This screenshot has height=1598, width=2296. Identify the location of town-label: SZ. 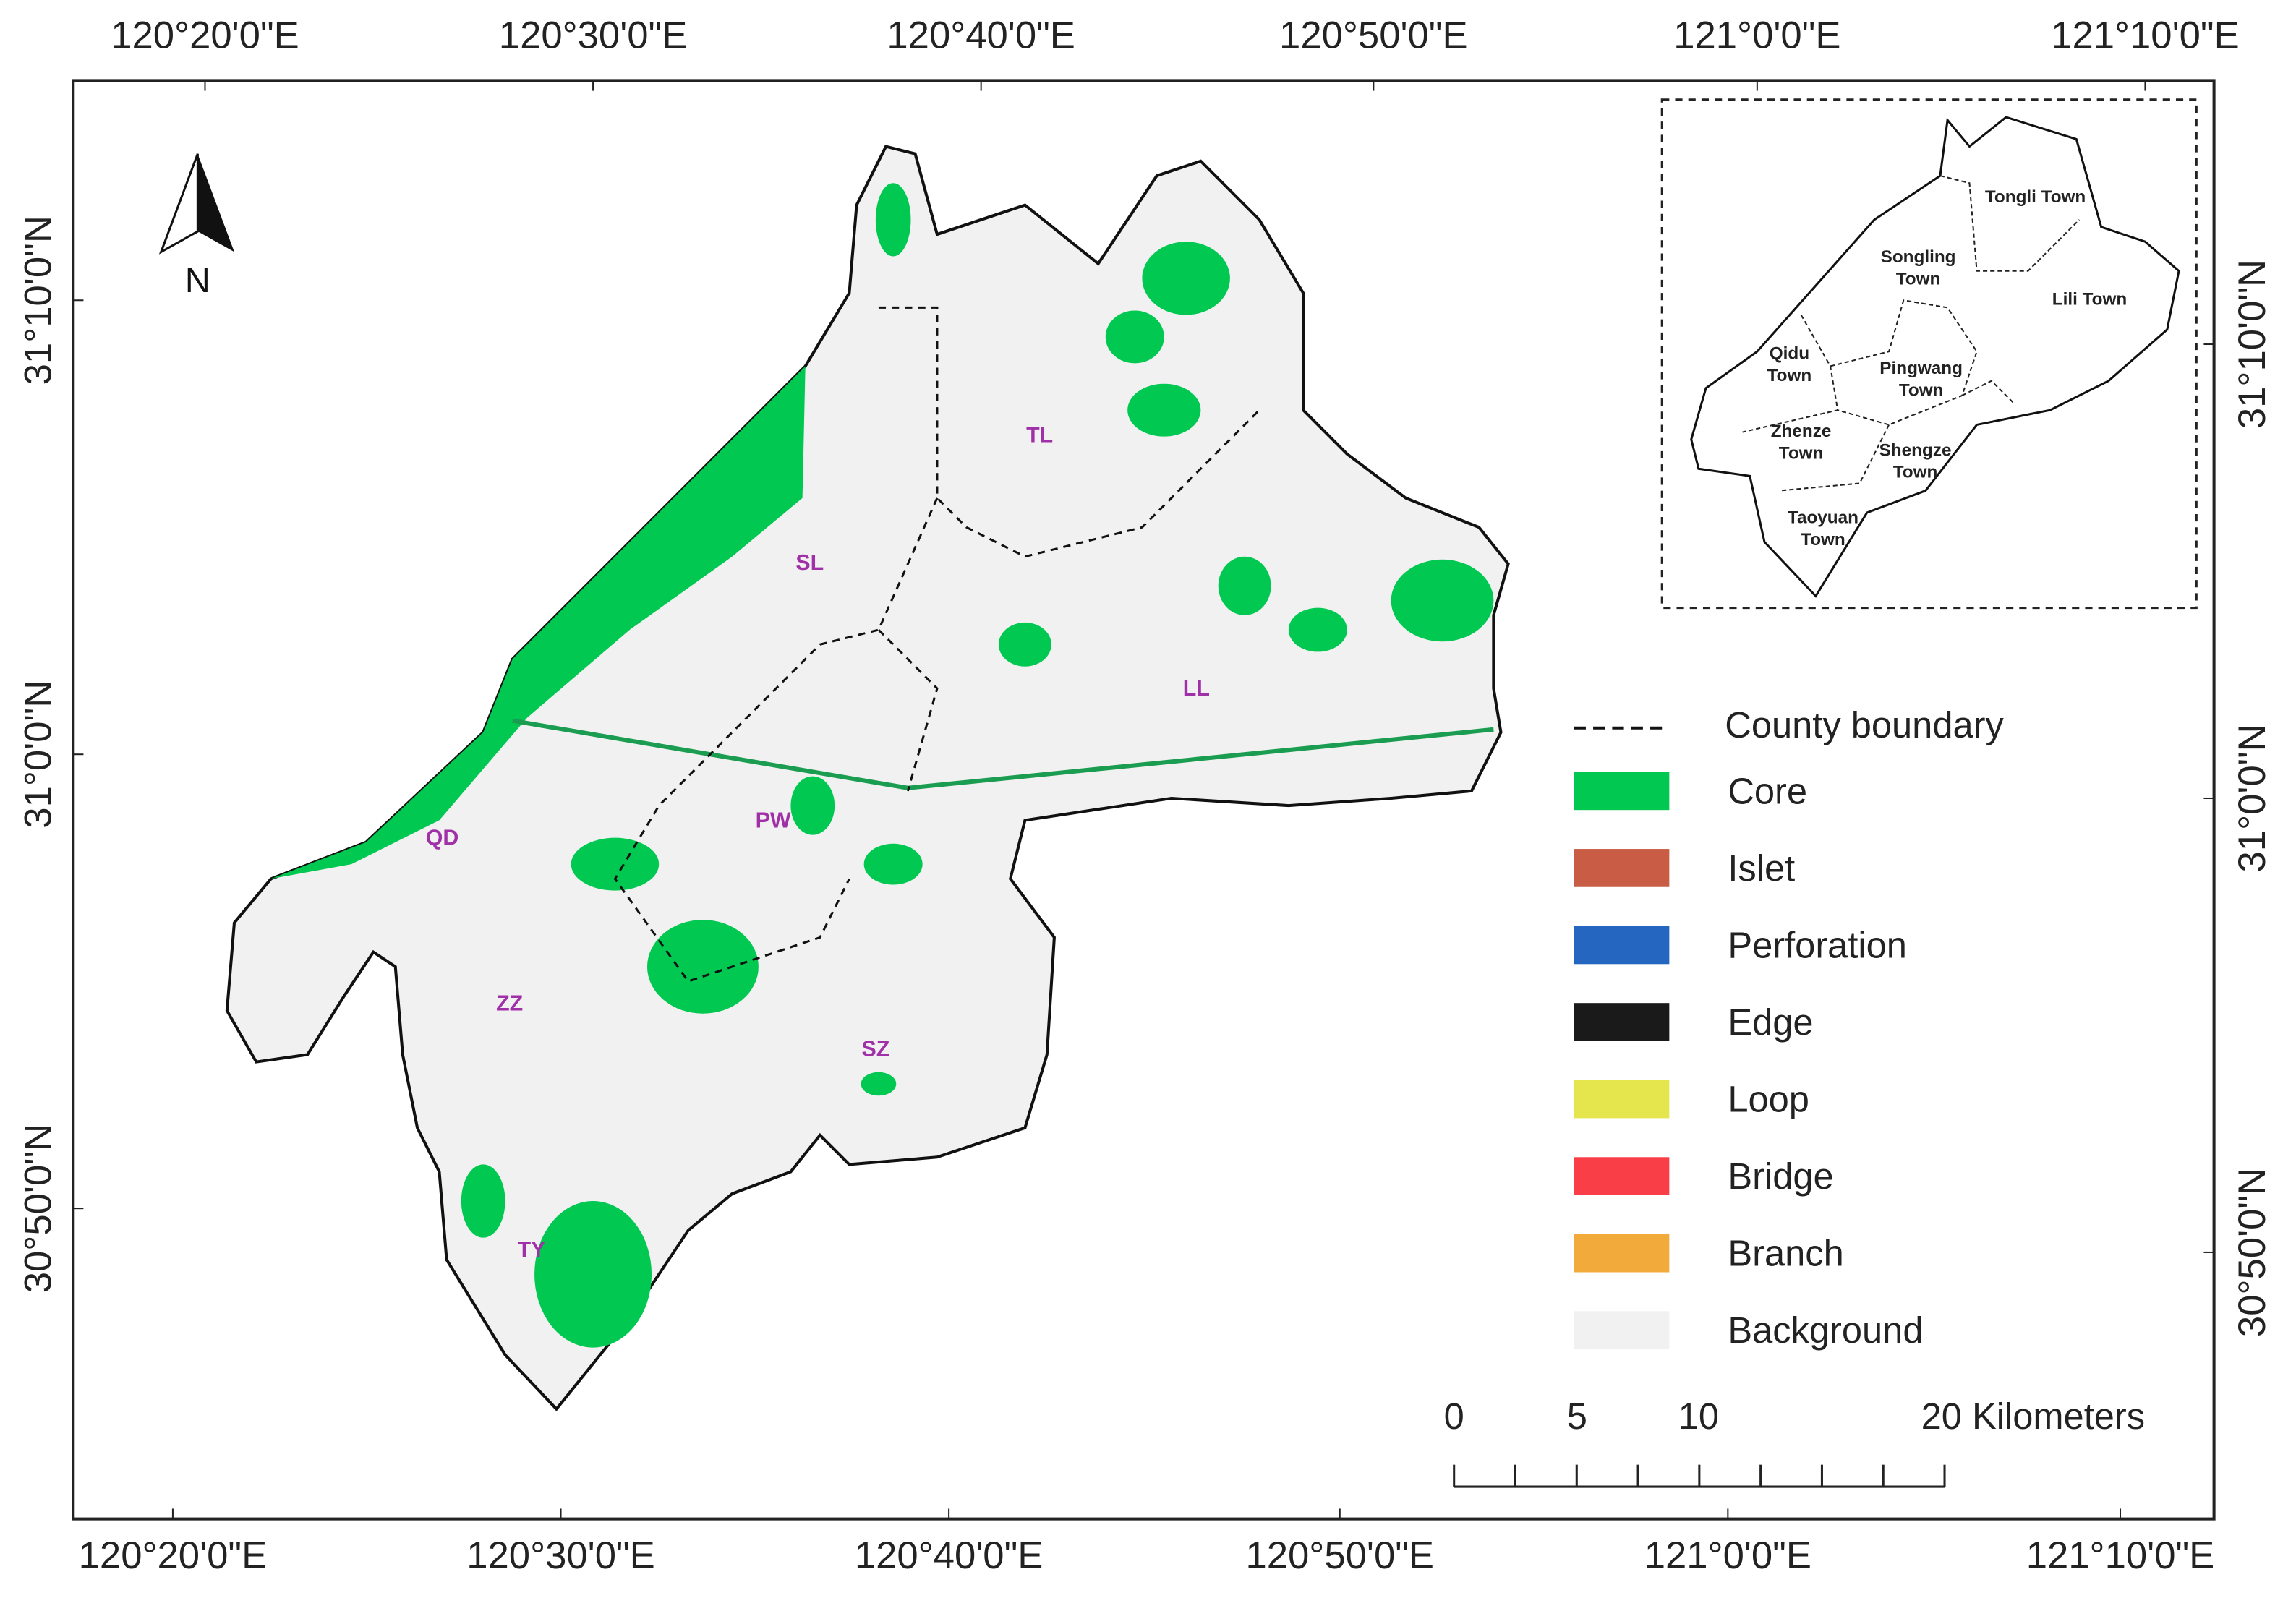
(875, 1049).